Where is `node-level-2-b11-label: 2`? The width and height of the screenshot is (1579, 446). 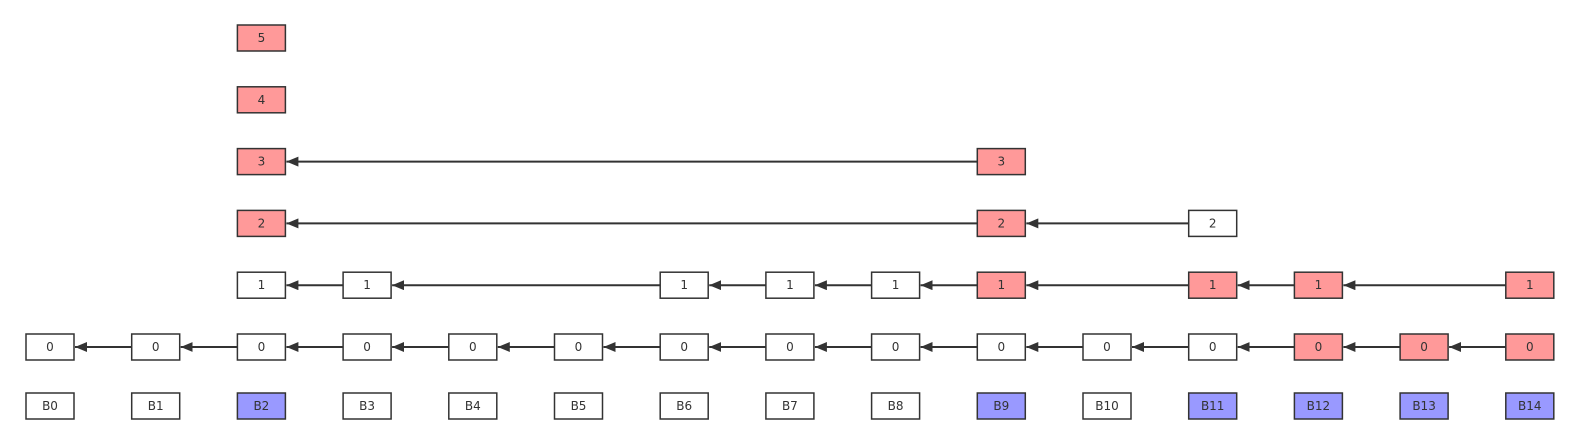
node-level-2-b11-label: 2 is located at coordinates (1213, 223).